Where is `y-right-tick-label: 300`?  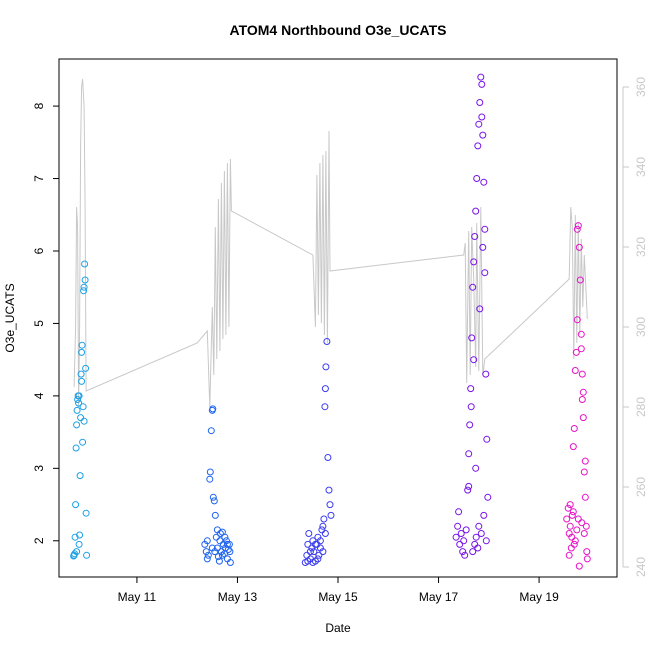 y-right-tick-label: 300 is located at coordinates (641, 327).